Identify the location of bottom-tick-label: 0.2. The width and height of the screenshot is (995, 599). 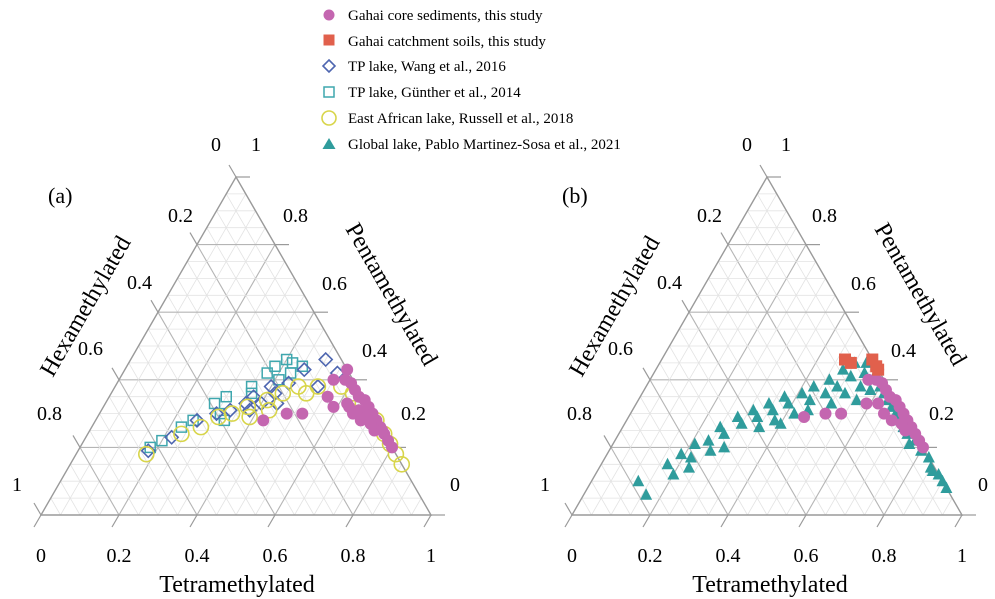
(119, 556).